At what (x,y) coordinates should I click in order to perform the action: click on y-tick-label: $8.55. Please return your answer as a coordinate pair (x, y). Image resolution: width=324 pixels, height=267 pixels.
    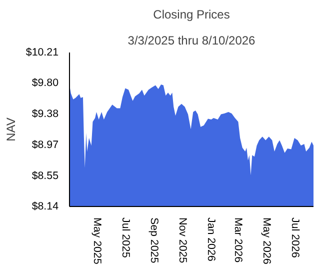
    Looking at the image, I should click on (45, 176).